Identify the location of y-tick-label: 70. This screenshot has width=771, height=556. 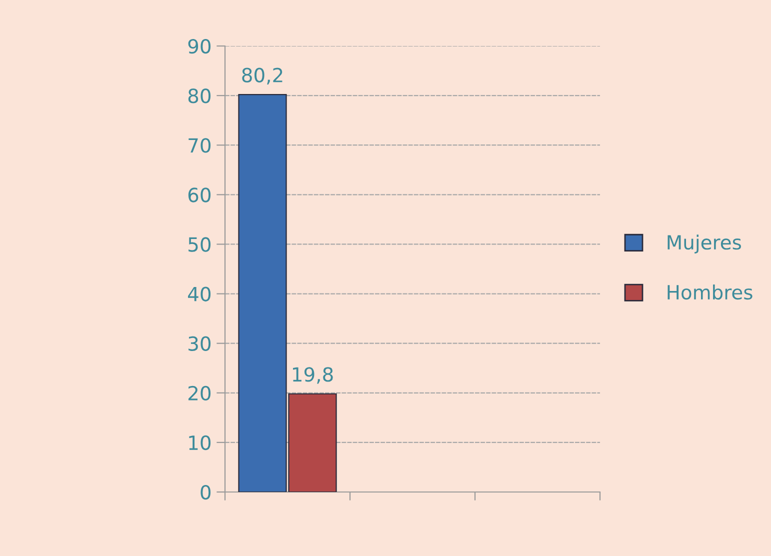
(199, 145).